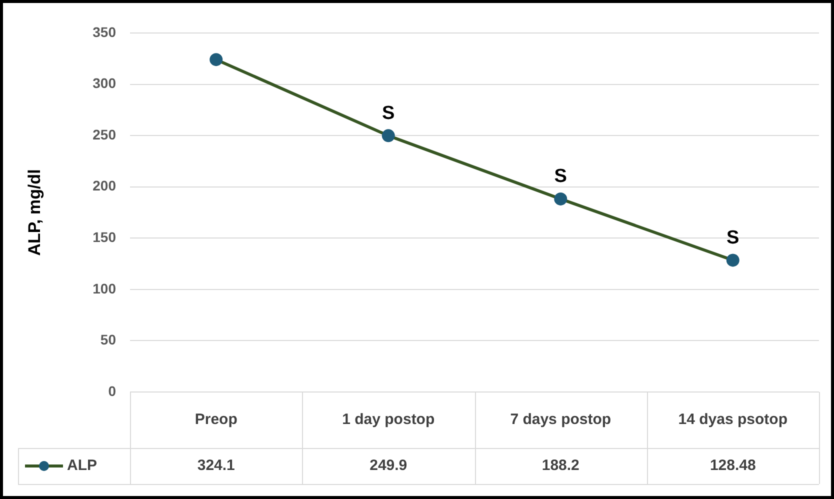  What do you see at coordinates (561, 465) in the screenshot?
I see `data-label: 188.2` at bounding box center [561, 465].